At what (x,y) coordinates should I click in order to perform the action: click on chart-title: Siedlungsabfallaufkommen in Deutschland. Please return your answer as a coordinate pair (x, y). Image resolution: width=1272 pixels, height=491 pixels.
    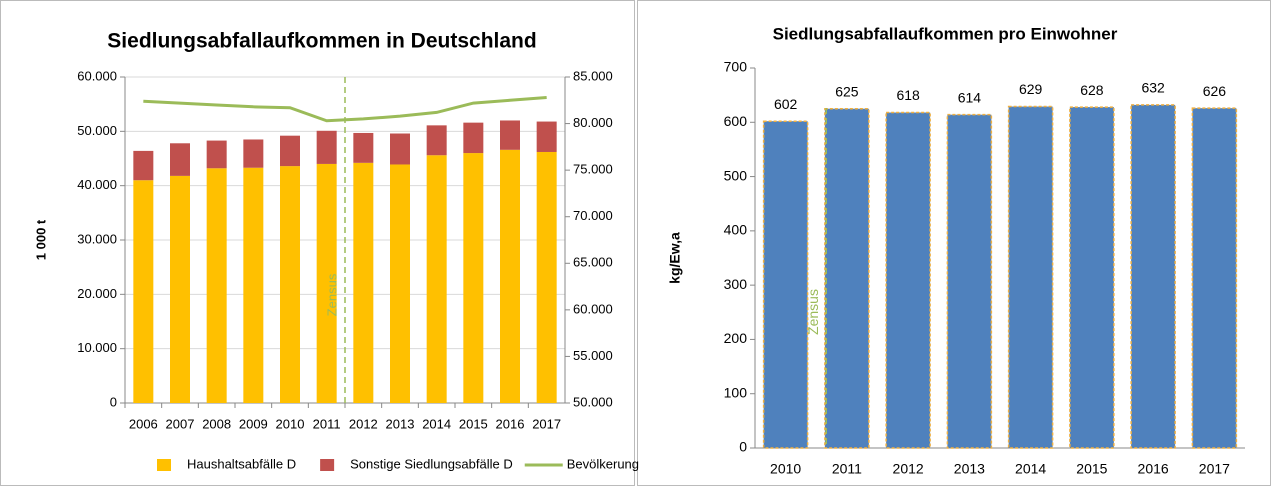
    Looking at the image, I should click on (321, 41).